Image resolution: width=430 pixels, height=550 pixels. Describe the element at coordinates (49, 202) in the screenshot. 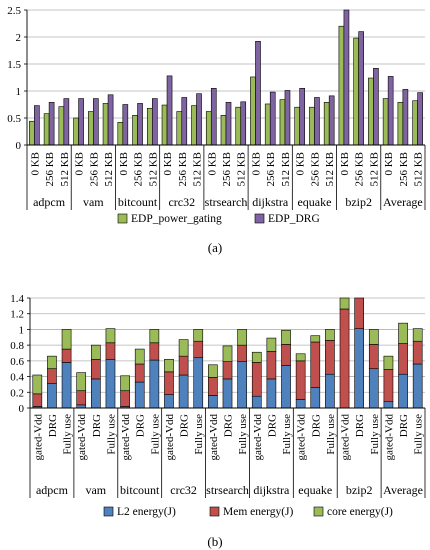

I see `group-label: adpcm` at that location.